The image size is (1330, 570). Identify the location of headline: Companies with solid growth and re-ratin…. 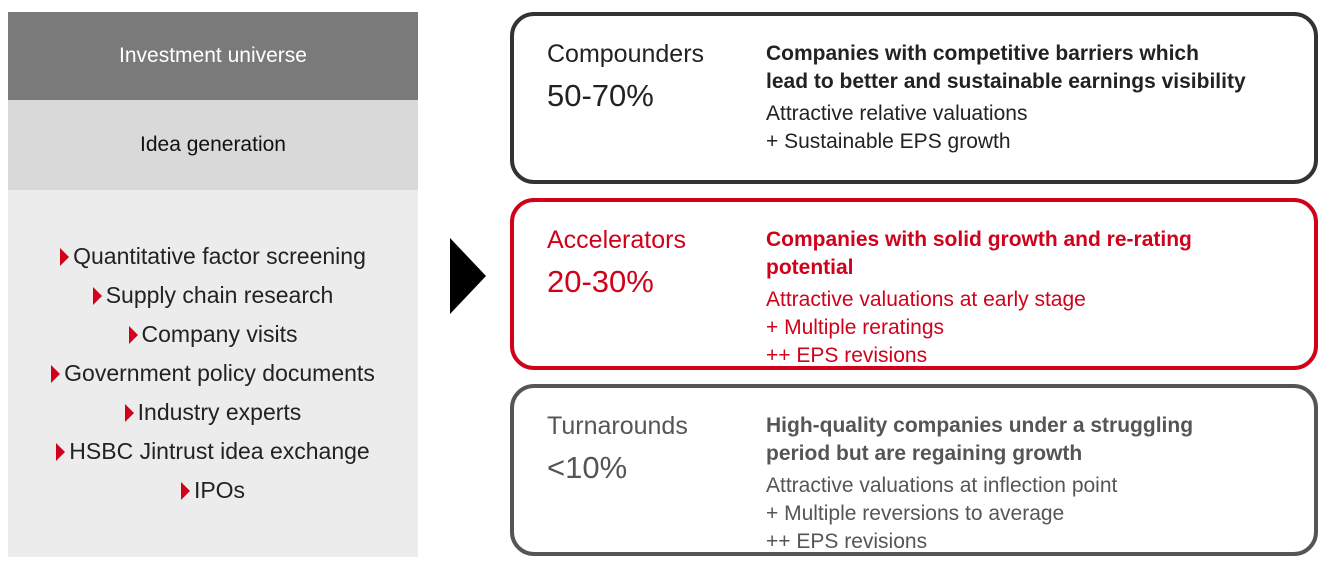
(1036, 254).